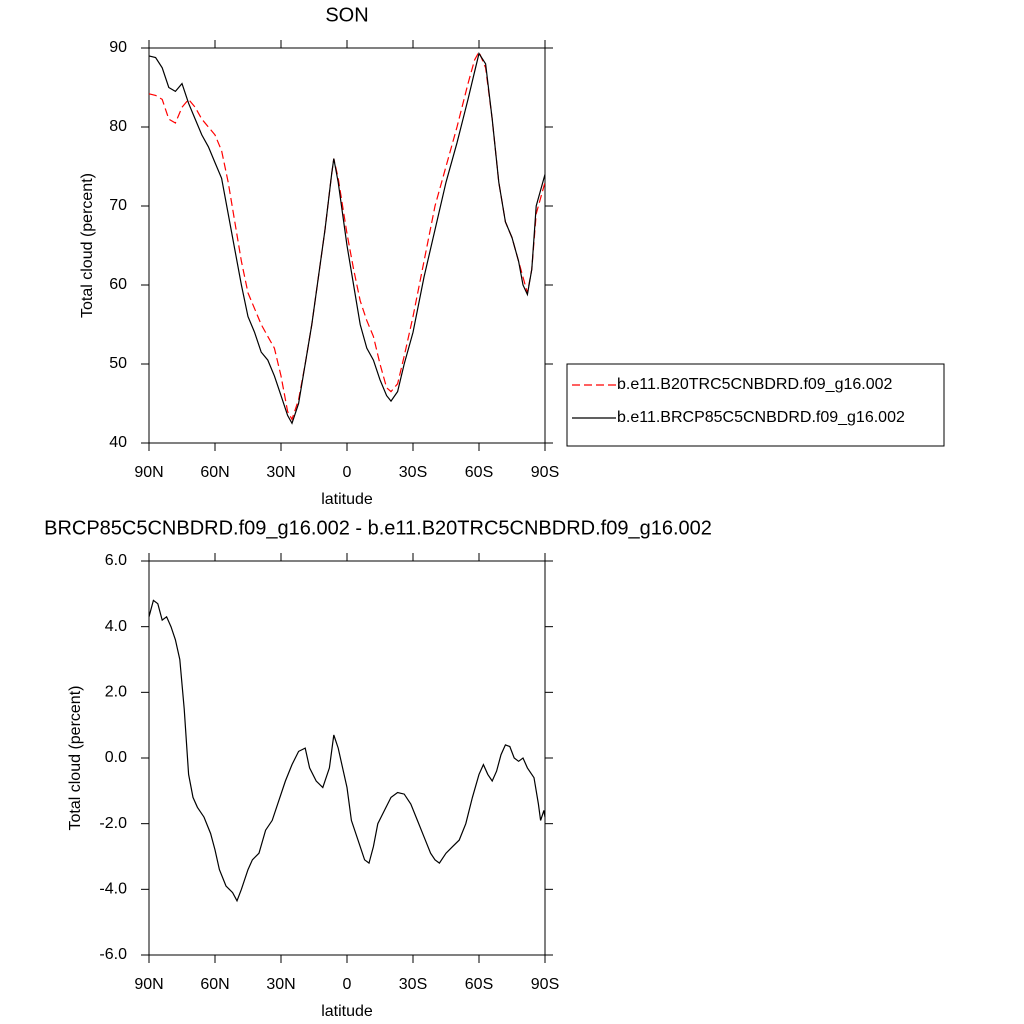  Describe the element at coordinates (346, 15) in the screenshot. I see `chart-title: SON` at that location.